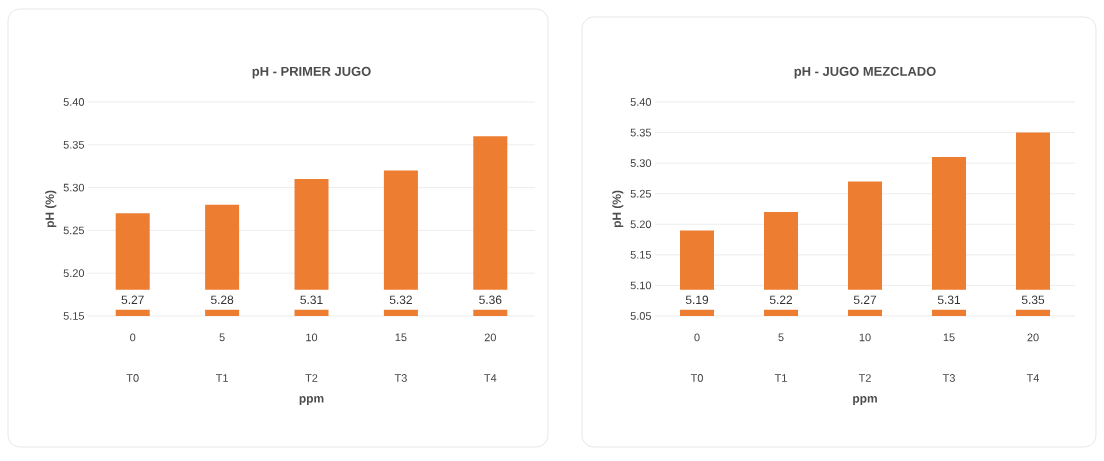 The image size is (1104, 461). Describe the element at coordinates (1033, 300) in the screenshot. I see `data-label: 5.35` at that location.